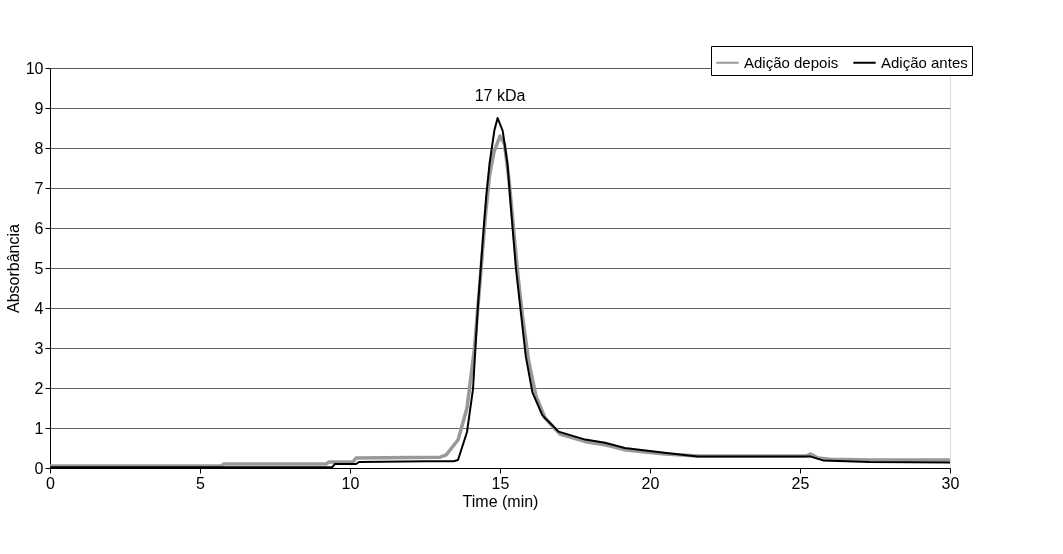 This screenshot has height=554, width=1063. What do you see at coordinates (39, 148) in the screenshot?
I see `y-tick-label: 8` at bounding box center [39, 148].